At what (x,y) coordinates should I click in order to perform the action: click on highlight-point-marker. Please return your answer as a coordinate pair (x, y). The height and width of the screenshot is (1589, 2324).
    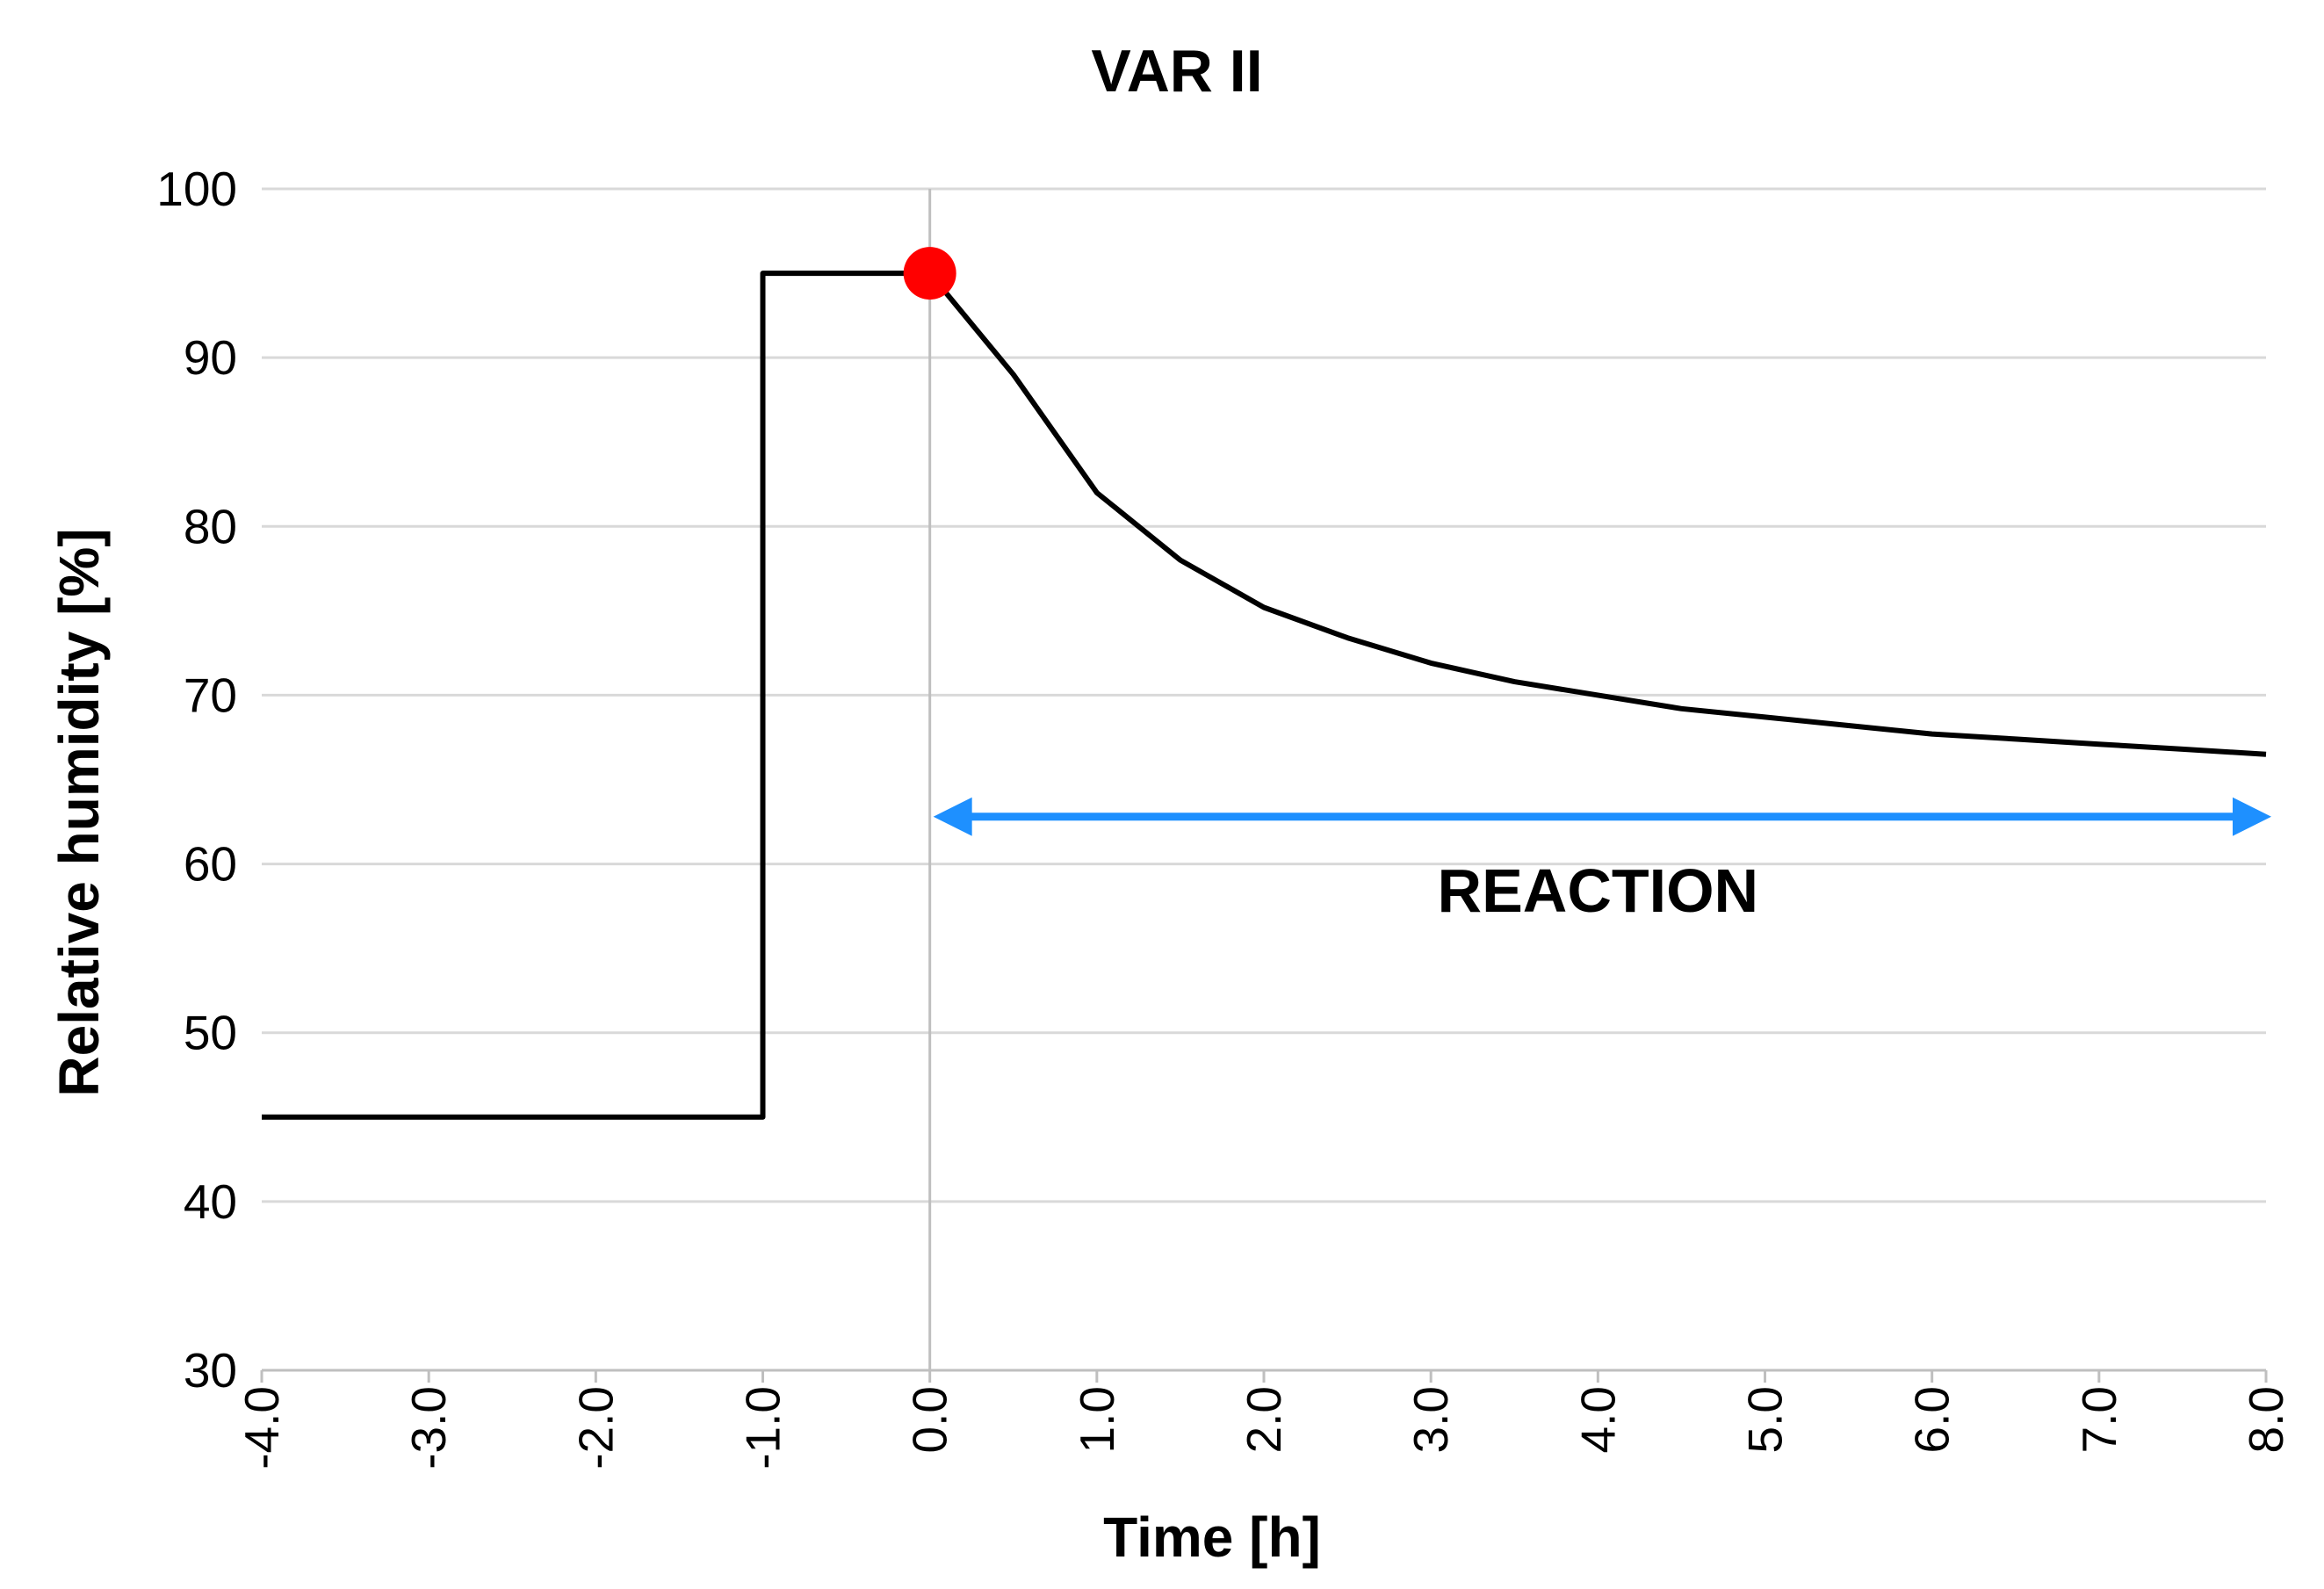
    Looking at the image, I should click on (929, 273).